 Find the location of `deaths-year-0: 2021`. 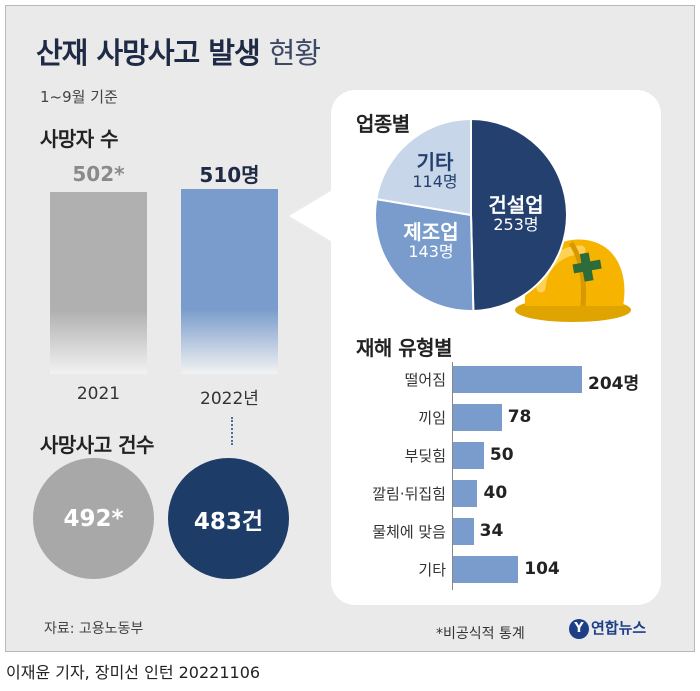

deaths-year-0: 2021 is located at coordinates (98, 394).